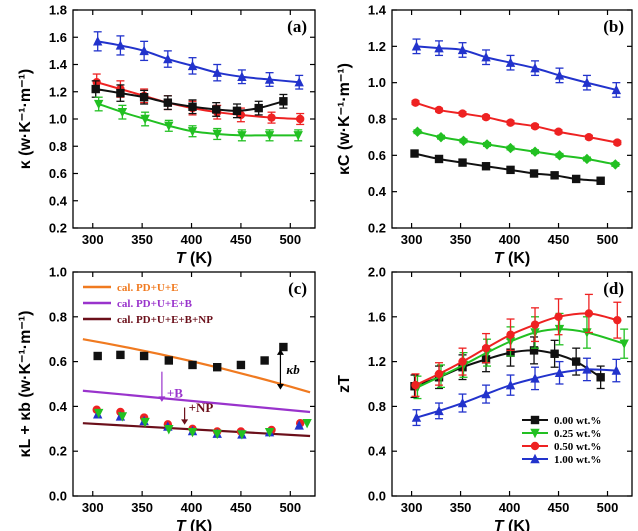 The image size is (638, 531). I want to click on panel-label: (a), so click(297, 26).